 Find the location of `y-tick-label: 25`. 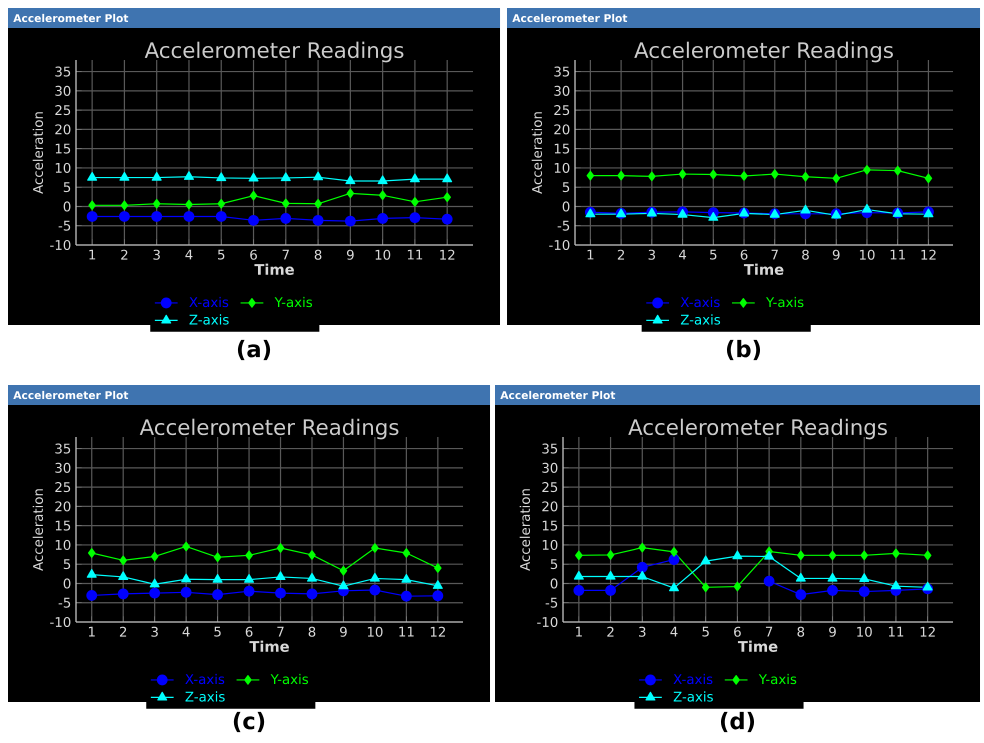

y-tick-label: 25 is located at coordinates (562, 110).